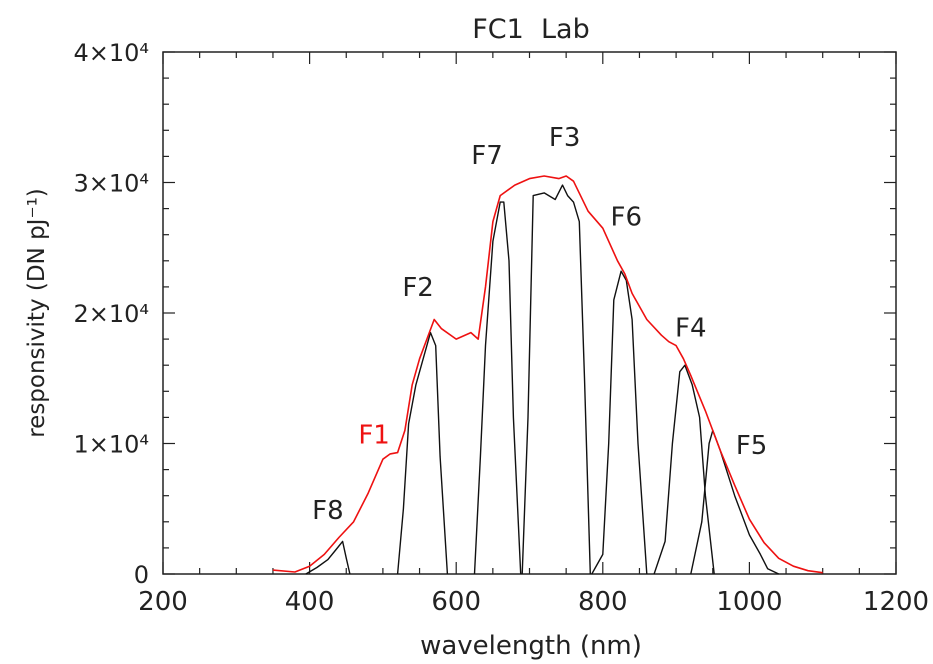 The height and width of the screenshot is (664, 933). What do you see at coordinates (497, 388) in the screenshot?
I see `series-line-f7` at bounding box center [497, 388].